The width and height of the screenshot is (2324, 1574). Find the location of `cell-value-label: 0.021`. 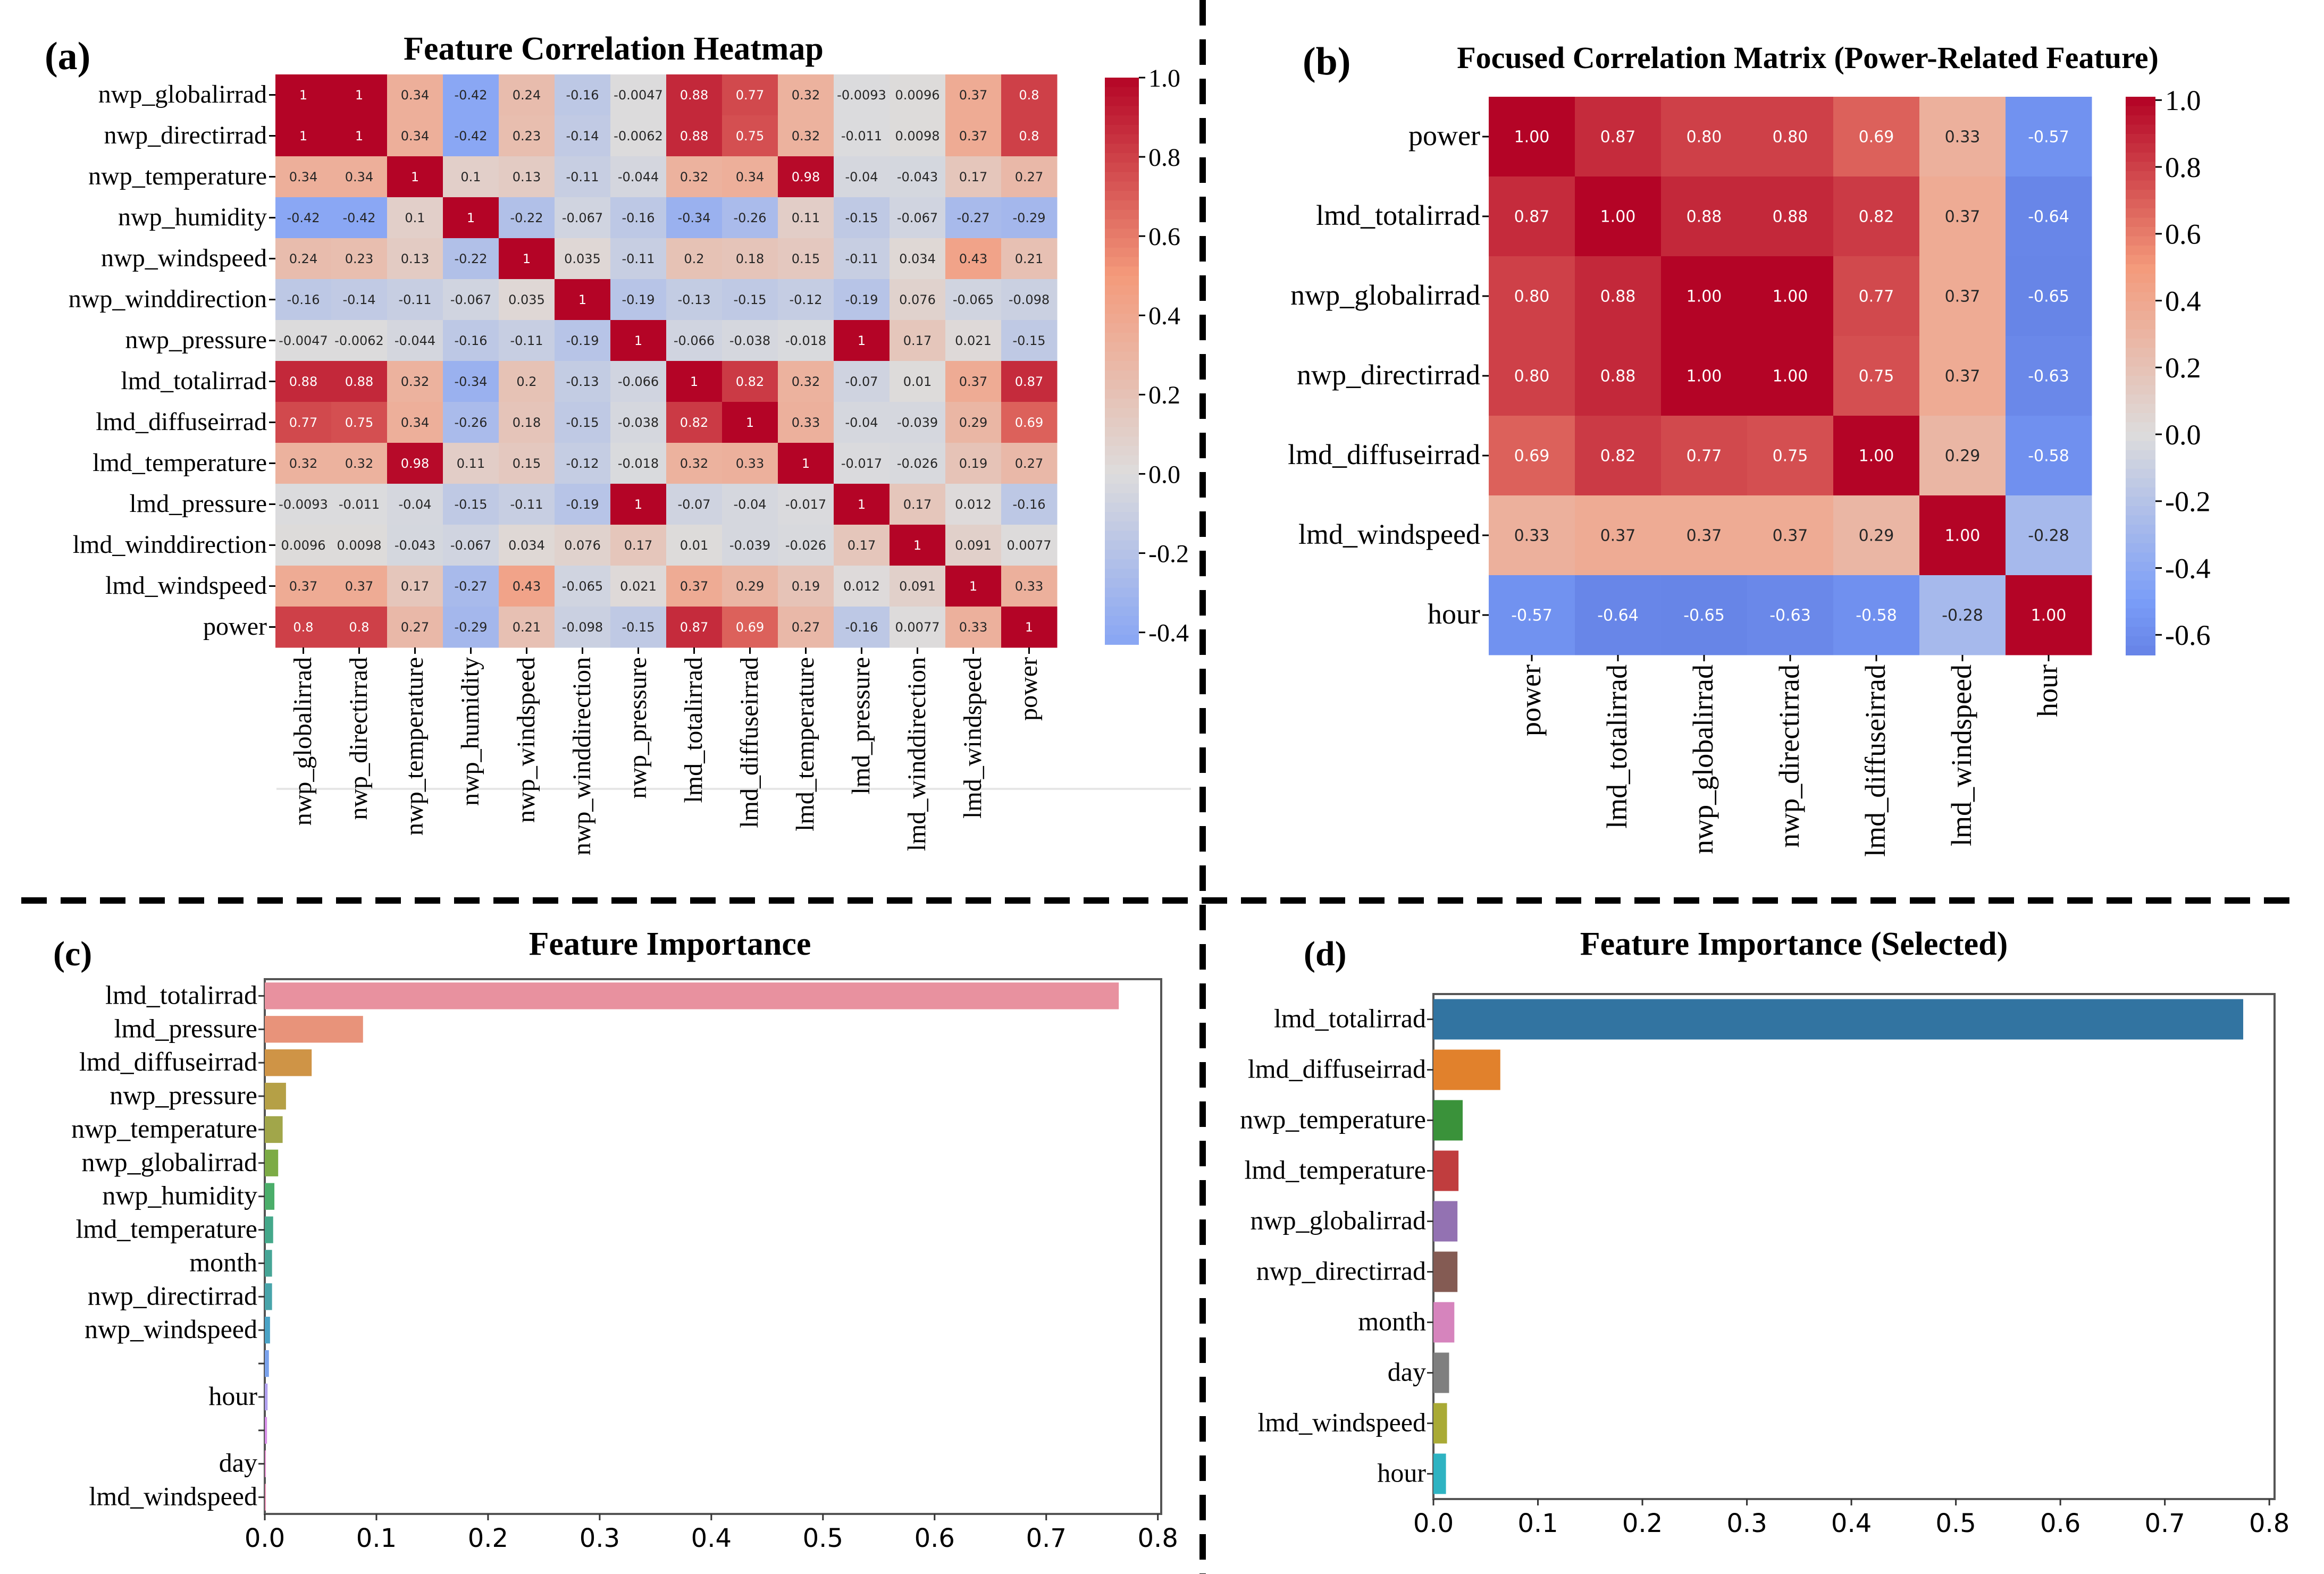

cell-value-label: 0.021 is located at coordinates (974, 340).